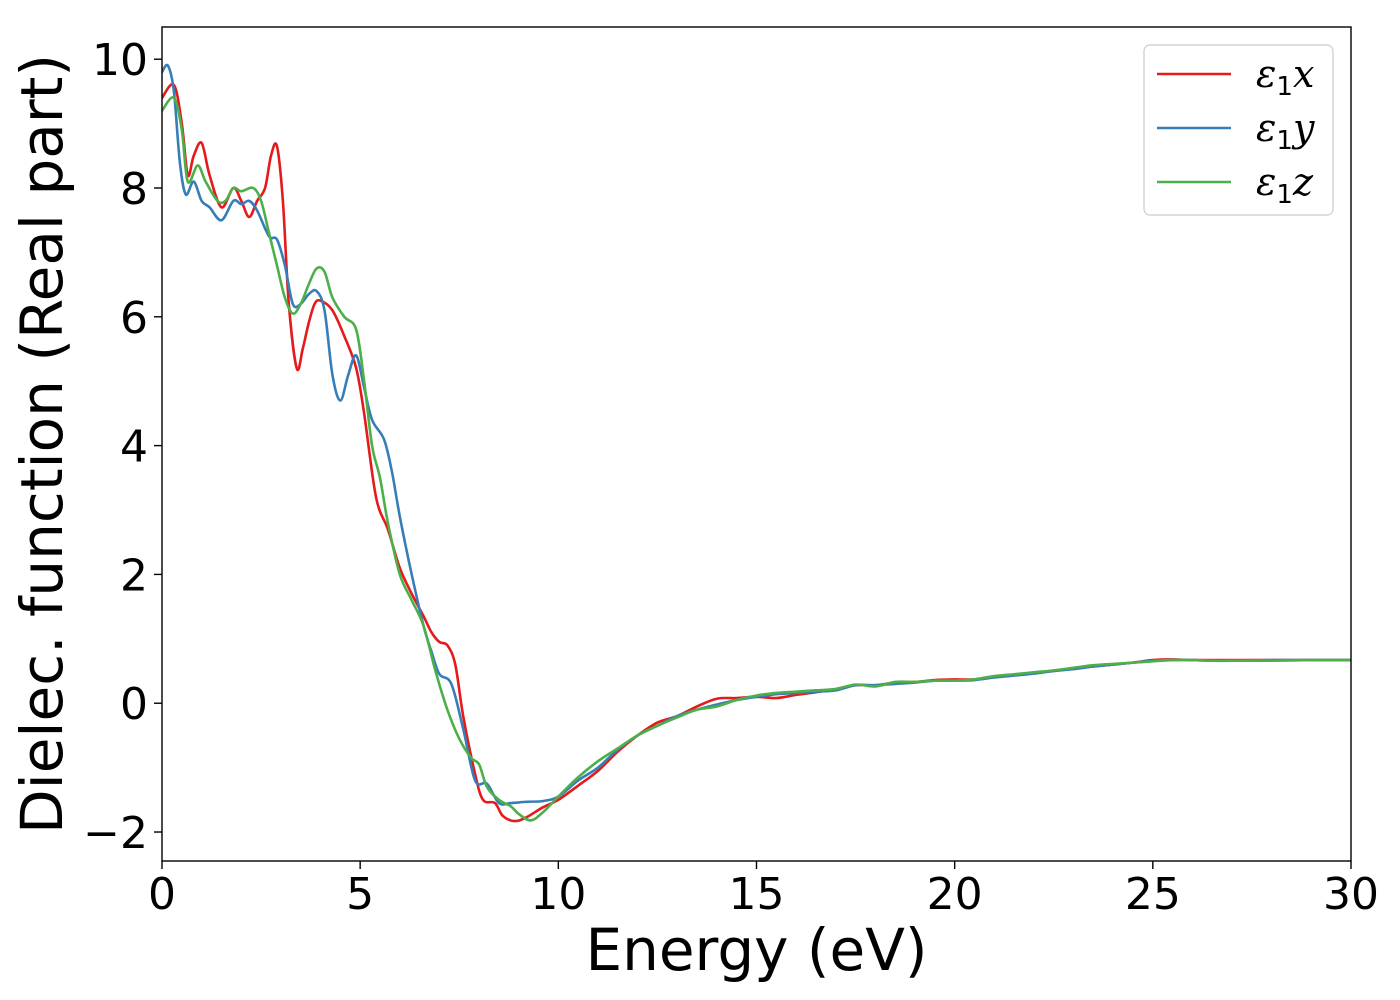 The height and width of the screenshot is (1000, 1400). Describe the element at coordinates (120, 60) in the screenshot. I see `y-tick-label: 10` at that location.